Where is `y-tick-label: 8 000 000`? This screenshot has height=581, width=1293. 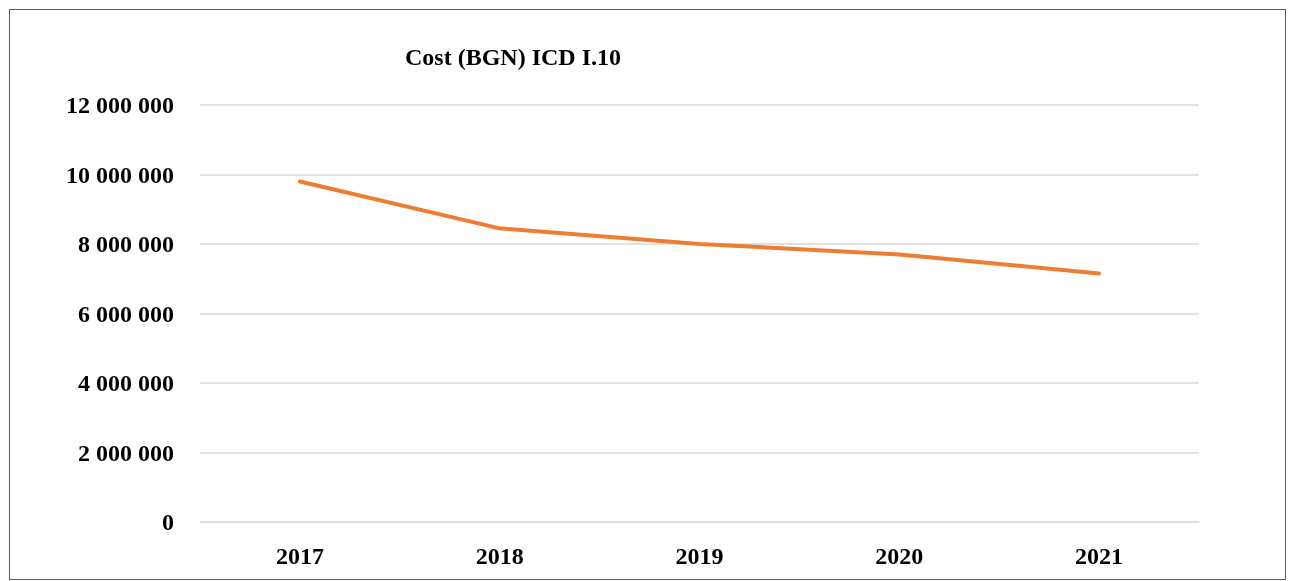
y-tick-label: 8 000 000 is located at coordinates (126, 244).